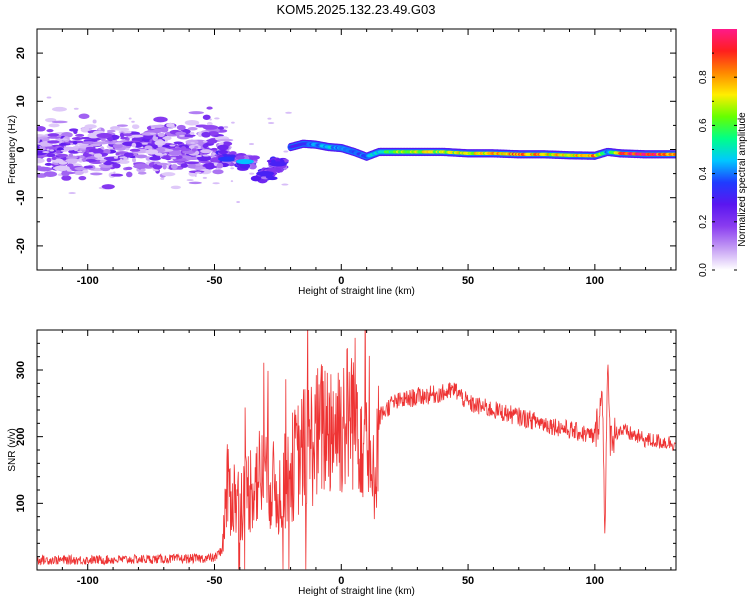 The width and height of the screenshot is (750, 600). I want to click on snr-x-label: Height of straight line (km), so click(356, 591).